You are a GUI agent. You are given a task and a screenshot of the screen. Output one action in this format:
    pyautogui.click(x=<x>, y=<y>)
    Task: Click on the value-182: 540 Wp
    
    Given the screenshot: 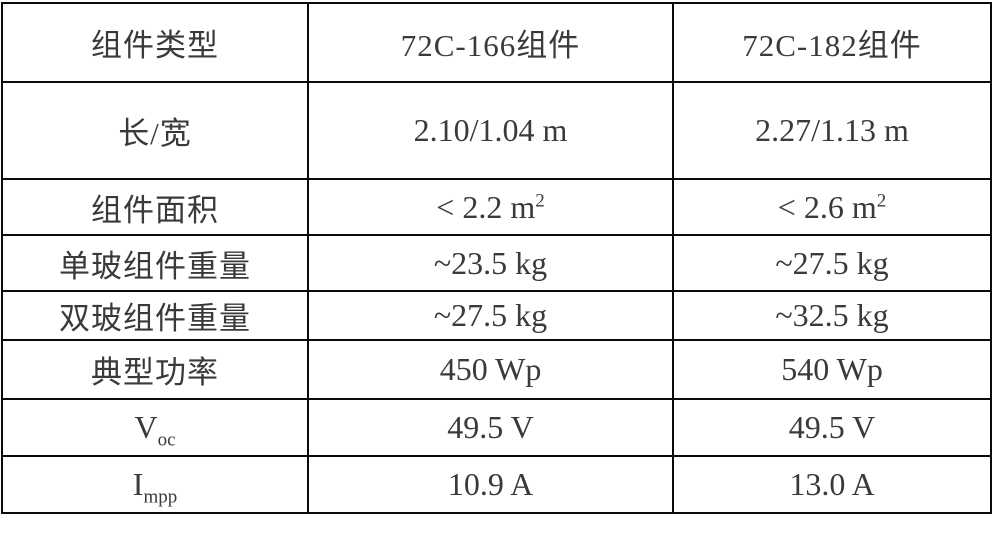 What is the action you would take?
    pyautogui.click(x=832, y=369)
    